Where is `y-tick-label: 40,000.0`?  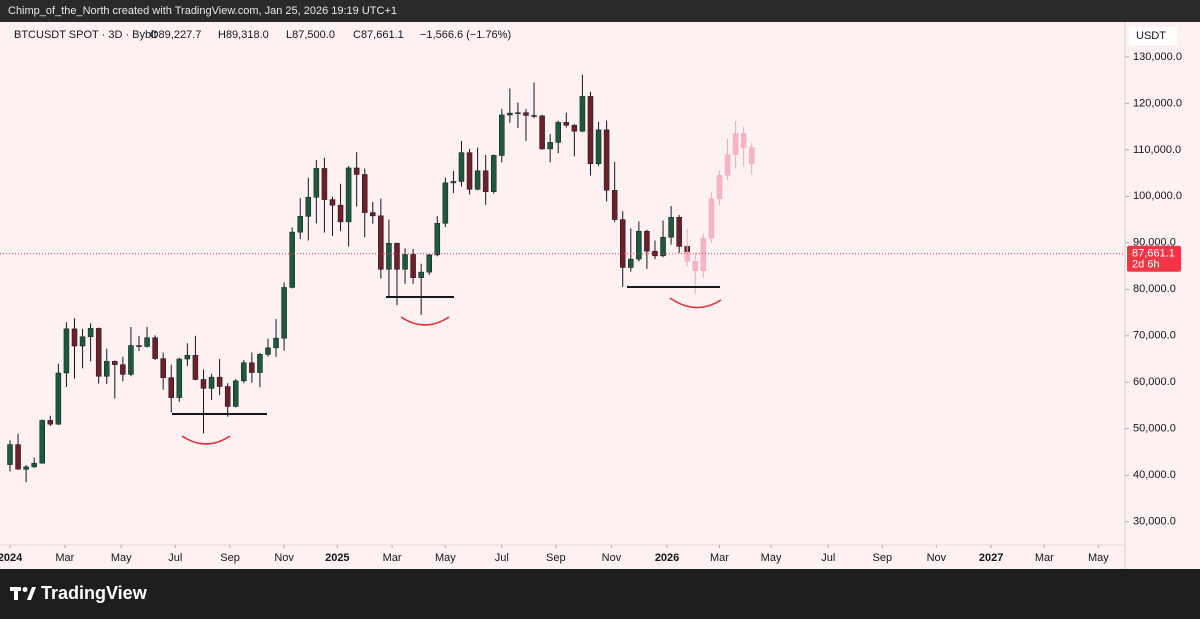
y-tick-label: 40,000.0 is located at coordinates (1154, 475).